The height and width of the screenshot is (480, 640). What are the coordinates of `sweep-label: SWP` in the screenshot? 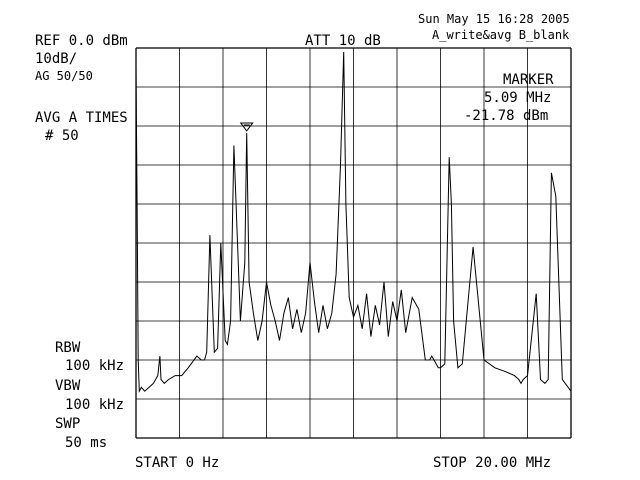 It's located at (68, 424).